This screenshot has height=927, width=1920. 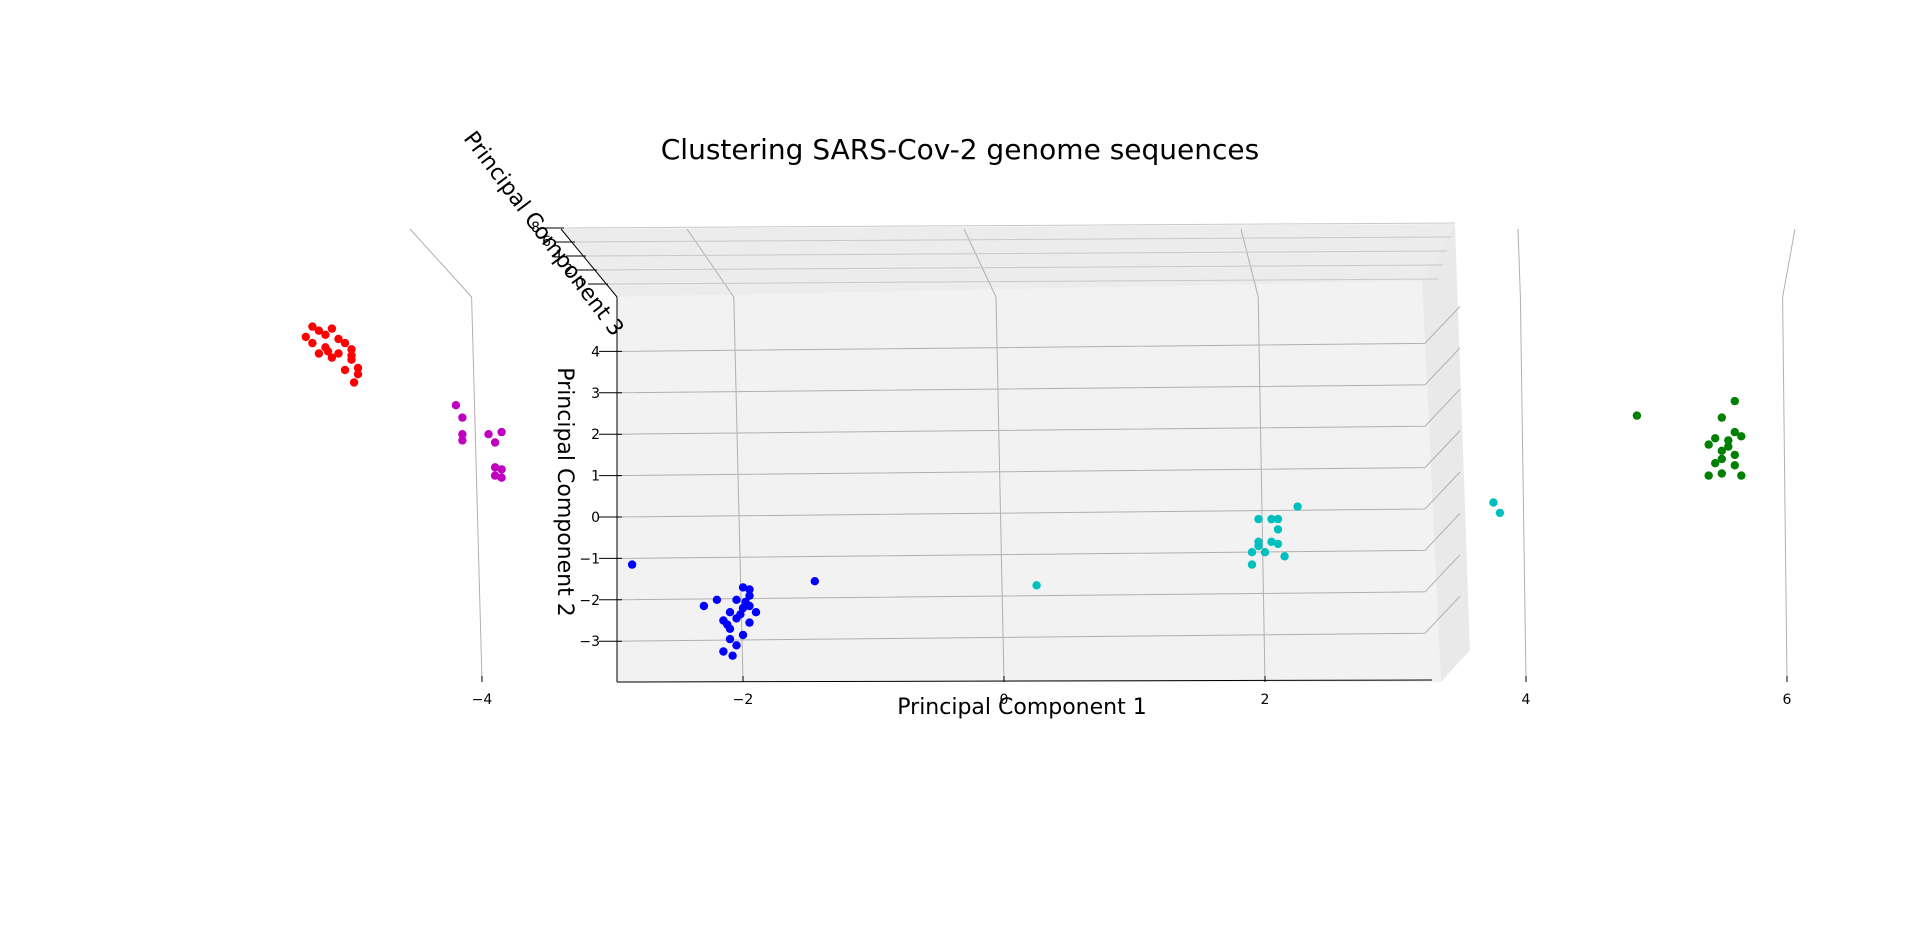 What do you see at coordinates (1004, 700) in the screenshot?
I see `x-tick-label: 0` at bounding box center [1004, 700].